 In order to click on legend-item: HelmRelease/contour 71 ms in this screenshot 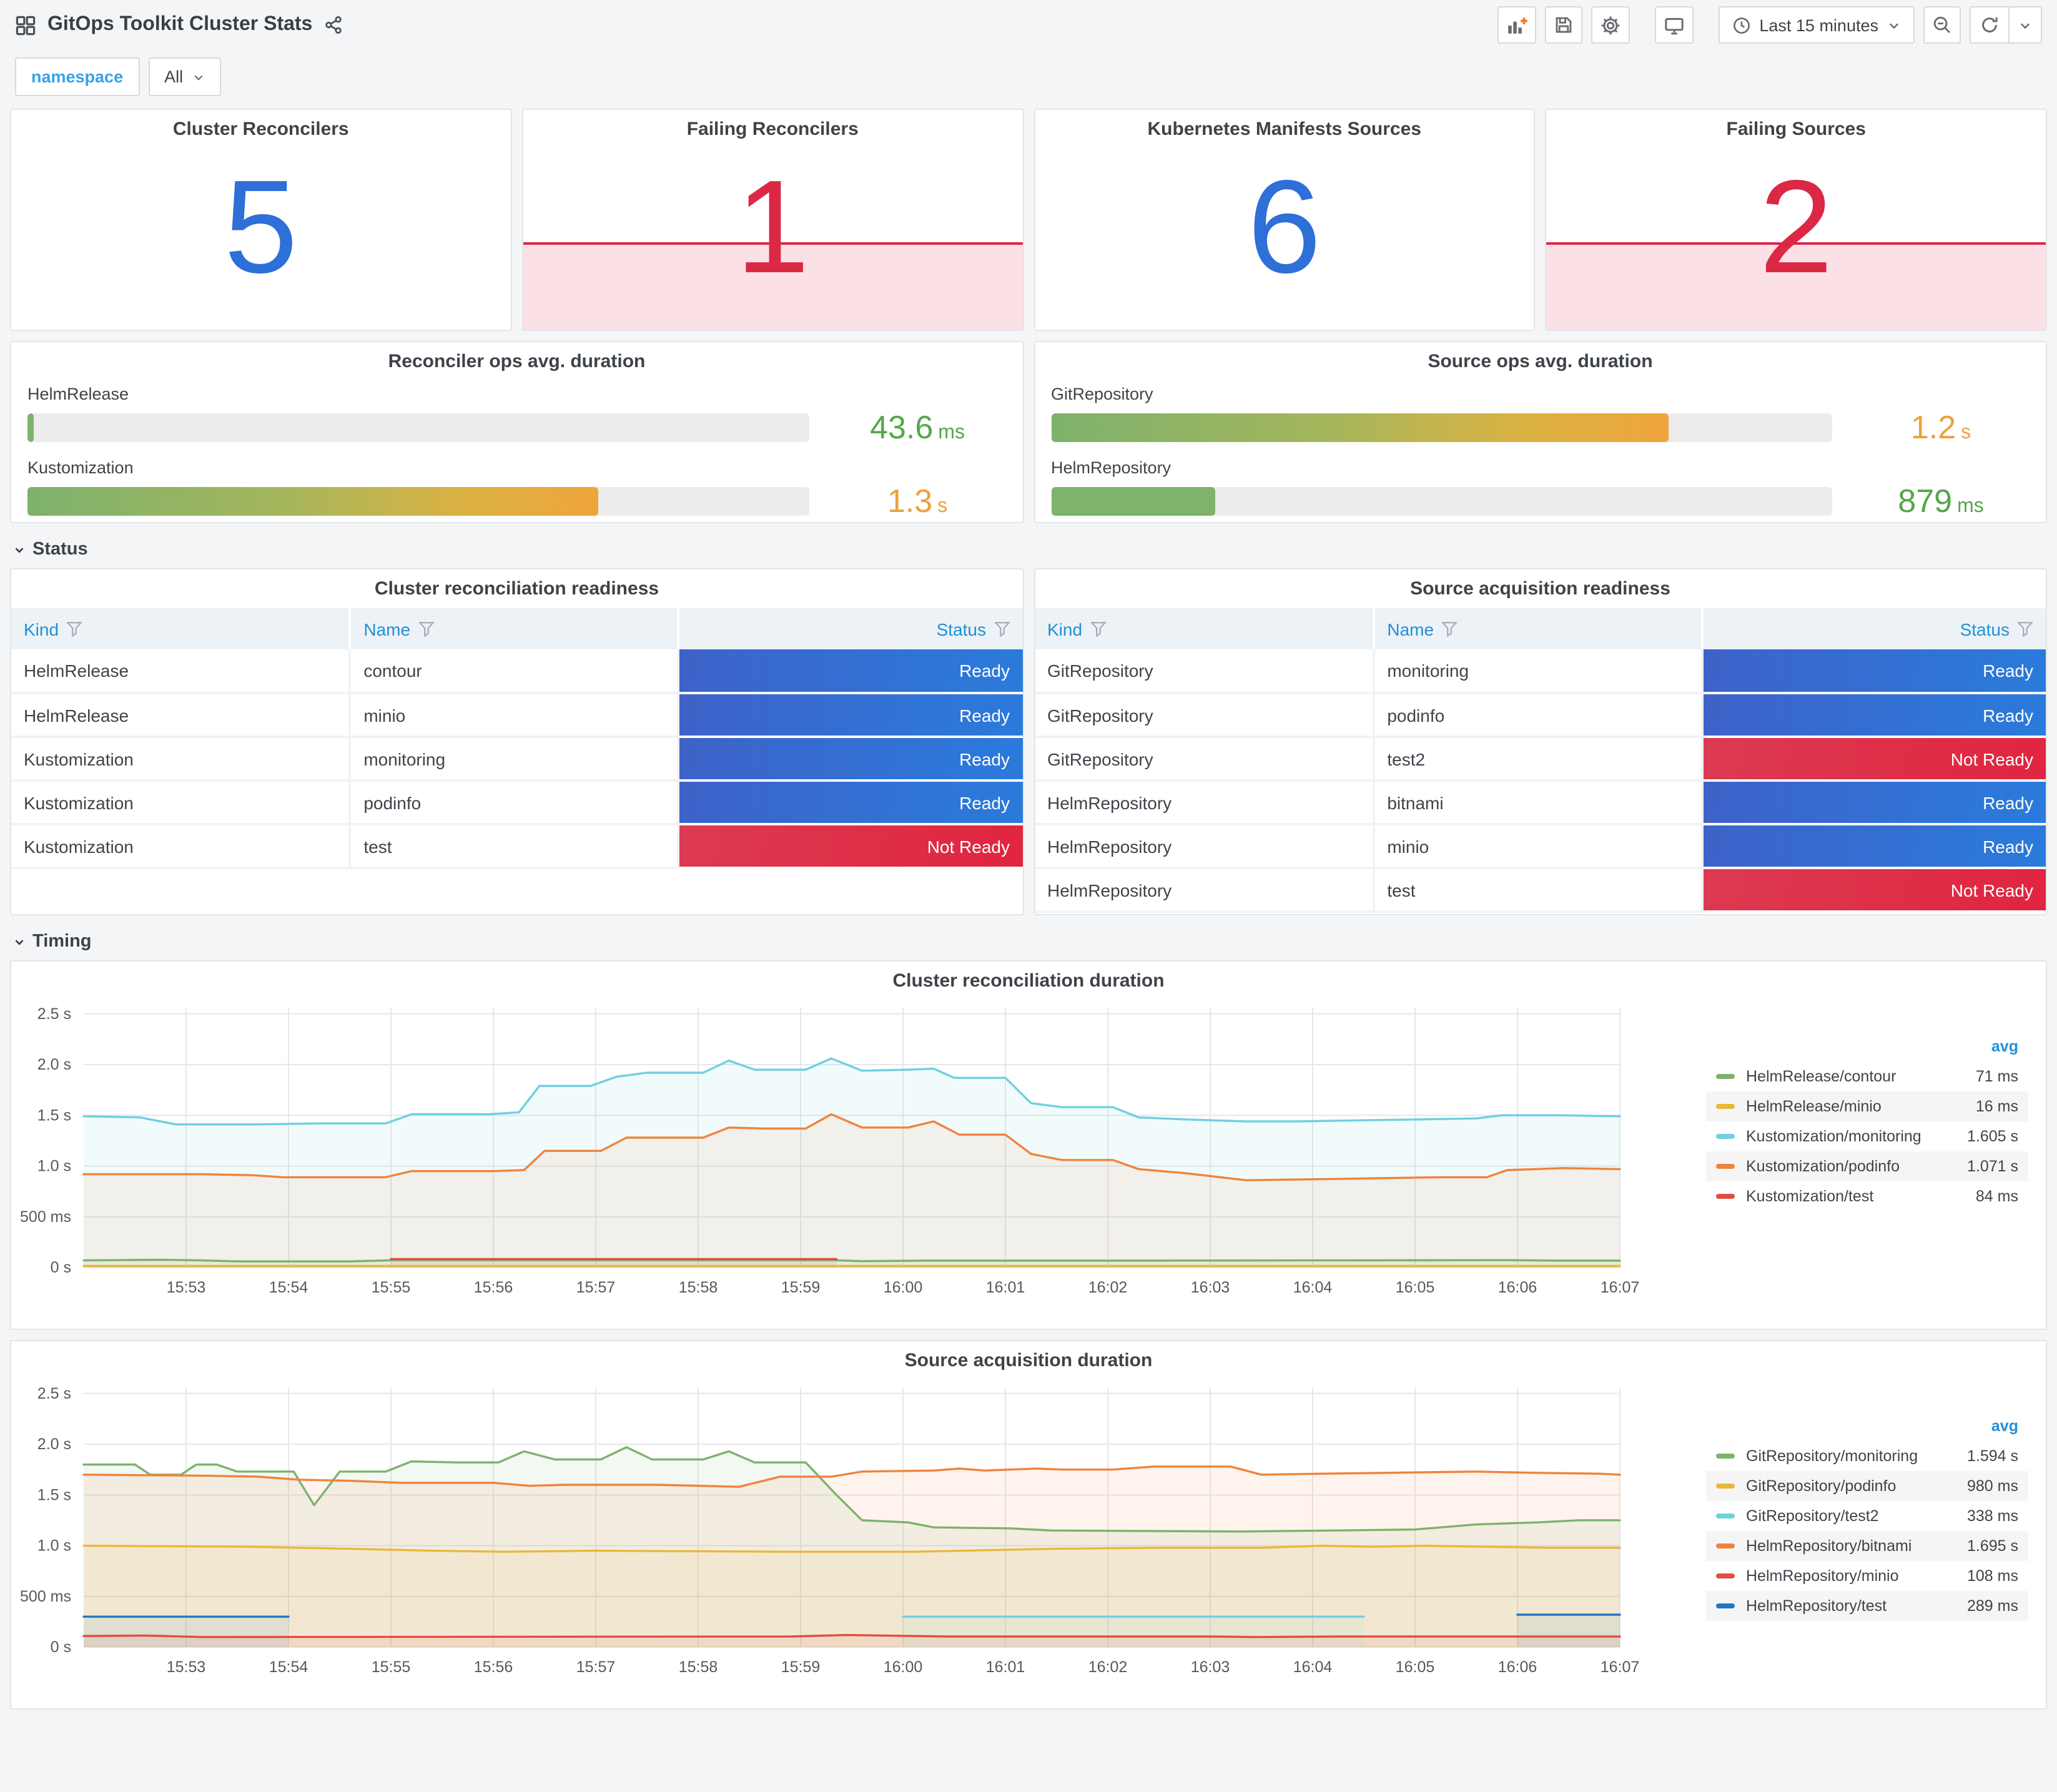, I will do `click(1867, 1076)`.